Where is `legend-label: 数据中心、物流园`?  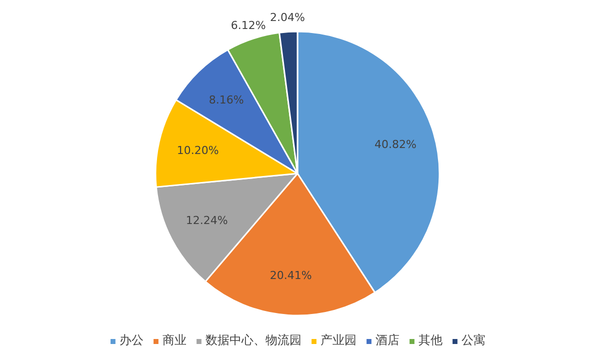 legend-label: 数据中心、物流园 is located at coordinates (254, 340).